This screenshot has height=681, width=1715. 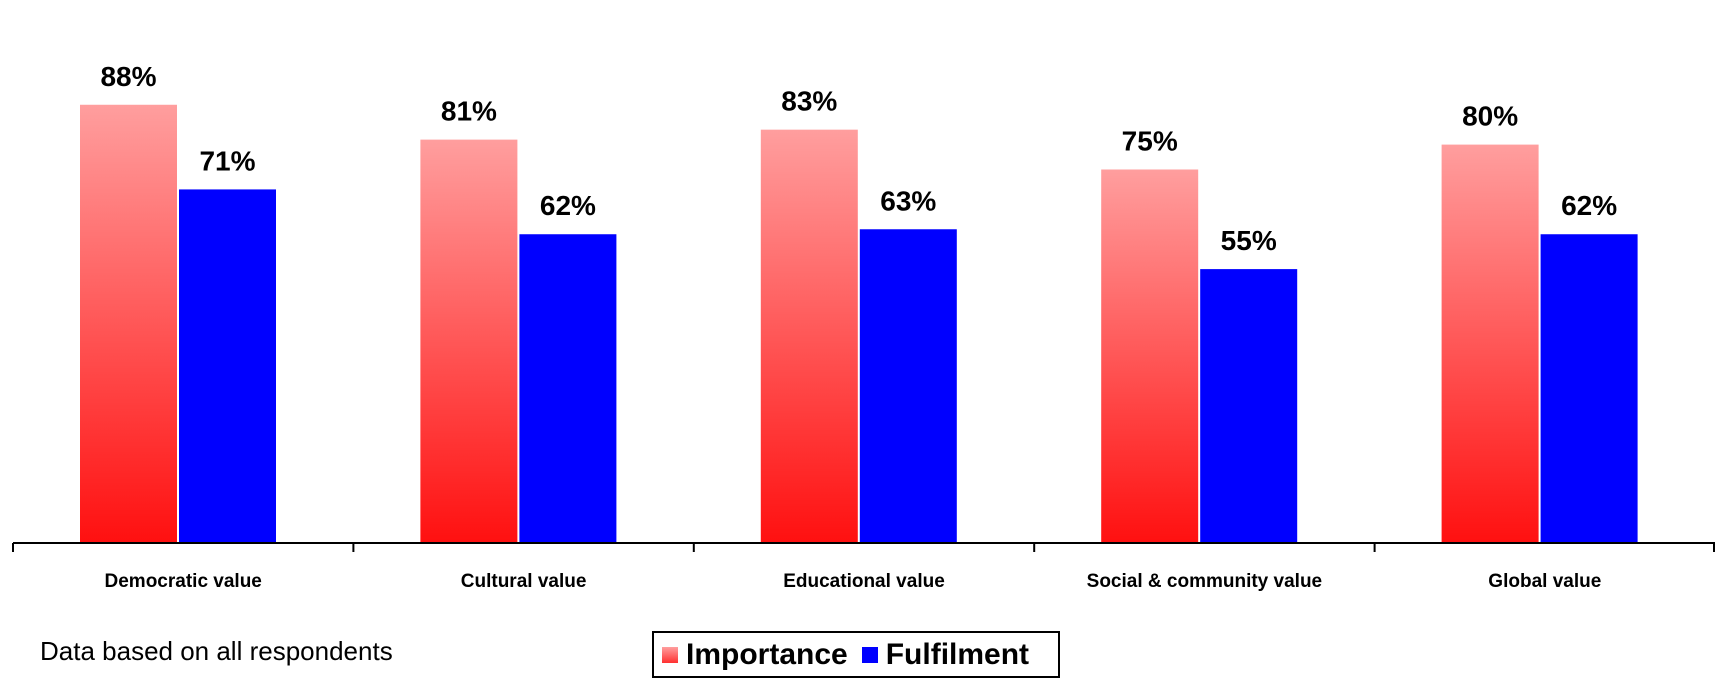 What do you see at coordinates (568, 205) in the screenshot?
I see `bar-label-fulfilment-2: 62%` at bounding box center [568, 205].